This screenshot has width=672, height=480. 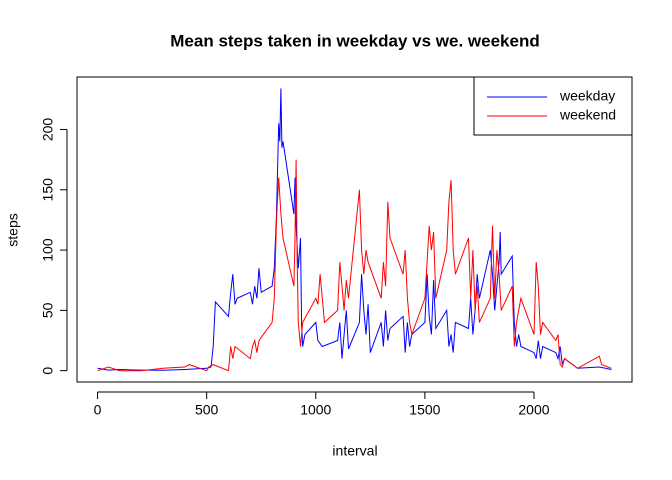 What do you see at coordinates (48, 190) in the screenshot?
I see `y-tick-label: 150` at bounding box center [48, 190].